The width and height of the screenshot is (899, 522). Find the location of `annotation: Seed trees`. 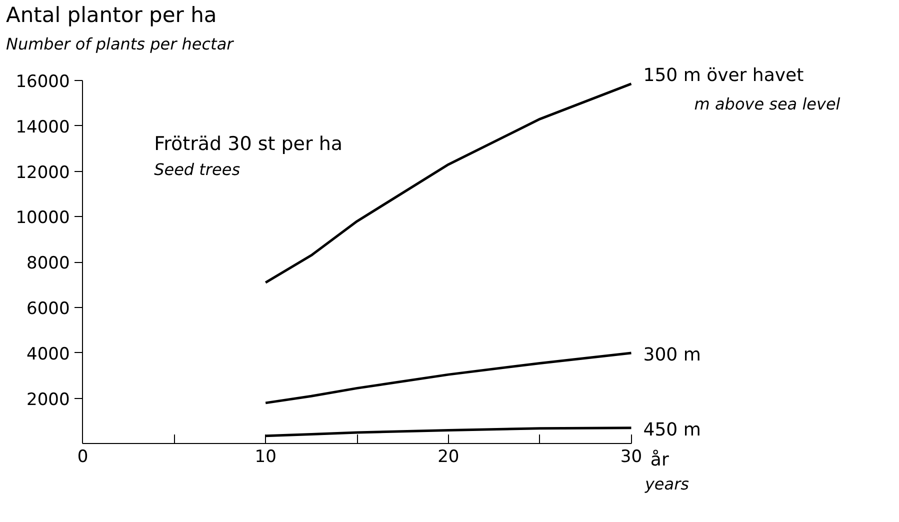

annotation: Seed trees is located at coordinates (197, 169).